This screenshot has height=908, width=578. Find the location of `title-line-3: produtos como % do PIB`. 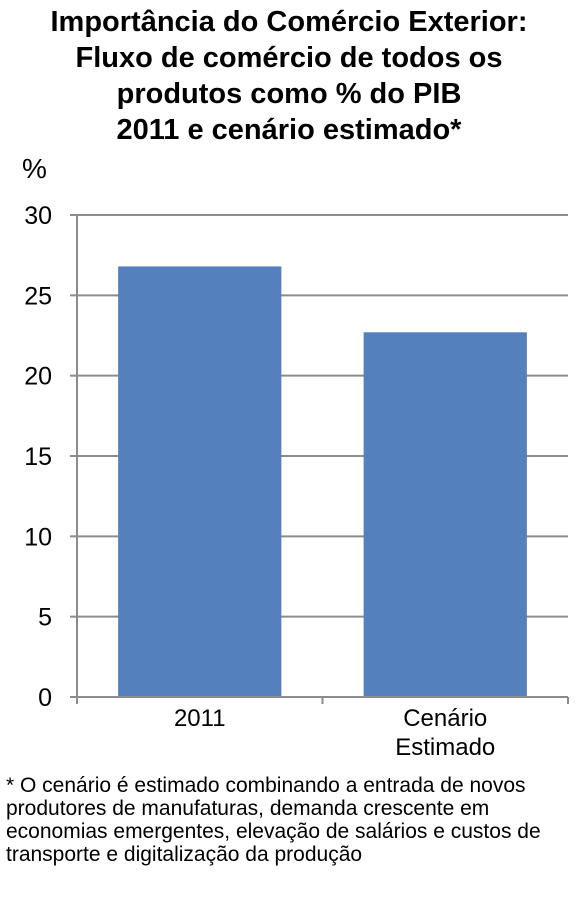

title-line-3: produtos como % do PIB is located at coordinates (289, 94).